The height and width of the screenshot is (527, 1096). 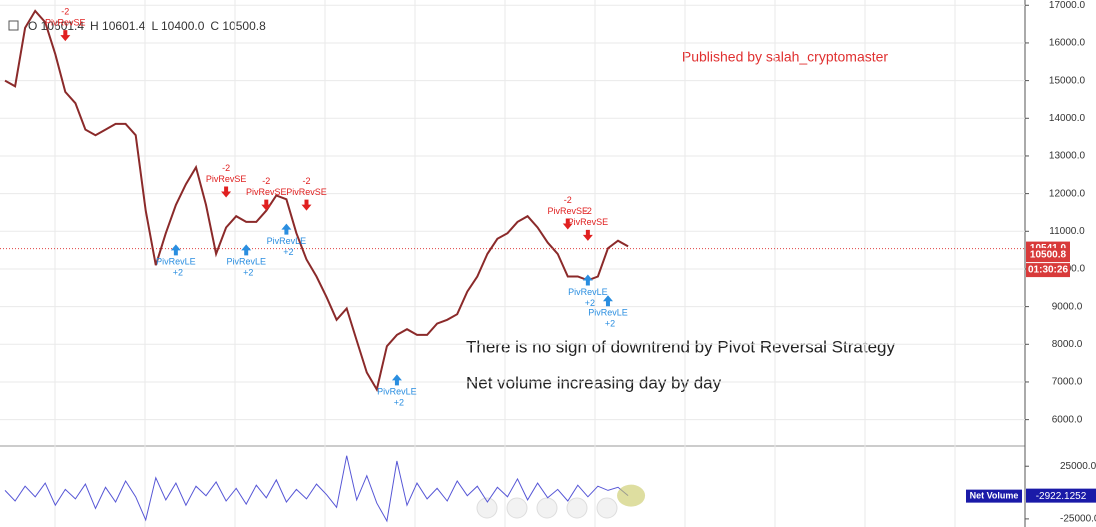 I want to click on y-tick-label: 13000.0, so click(x=1067, y=156).